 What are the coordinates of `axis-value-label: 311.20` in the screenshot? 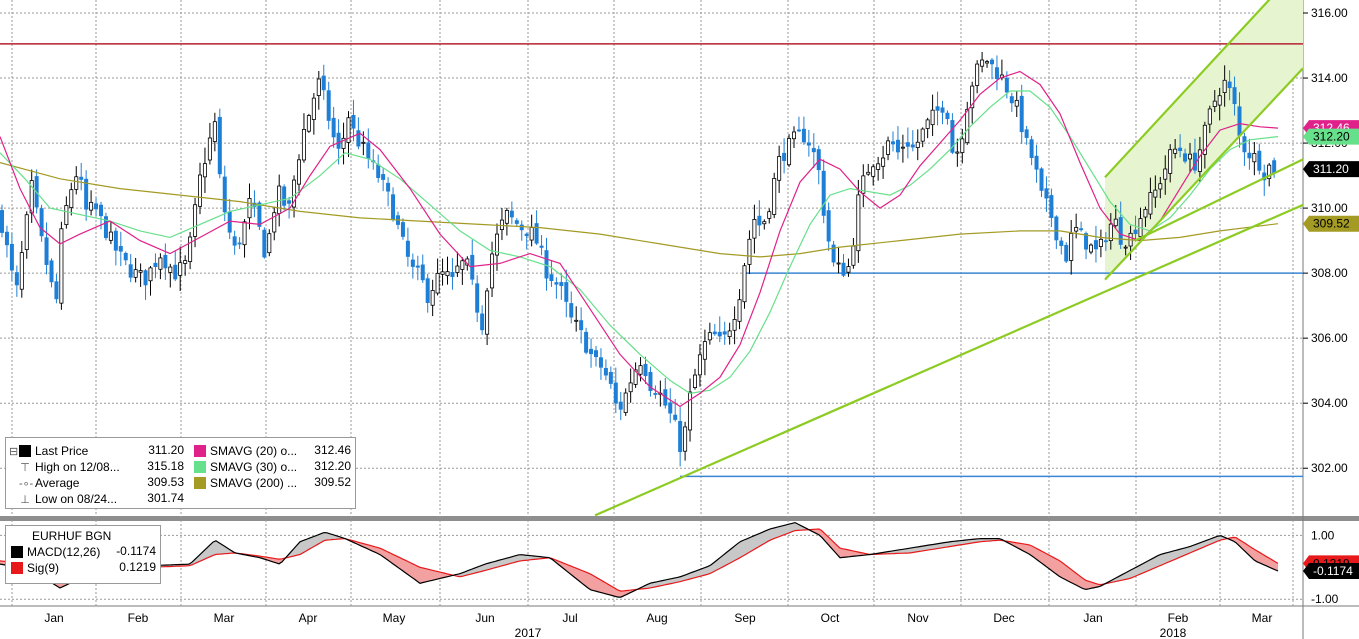 It's located at (1331, 169).